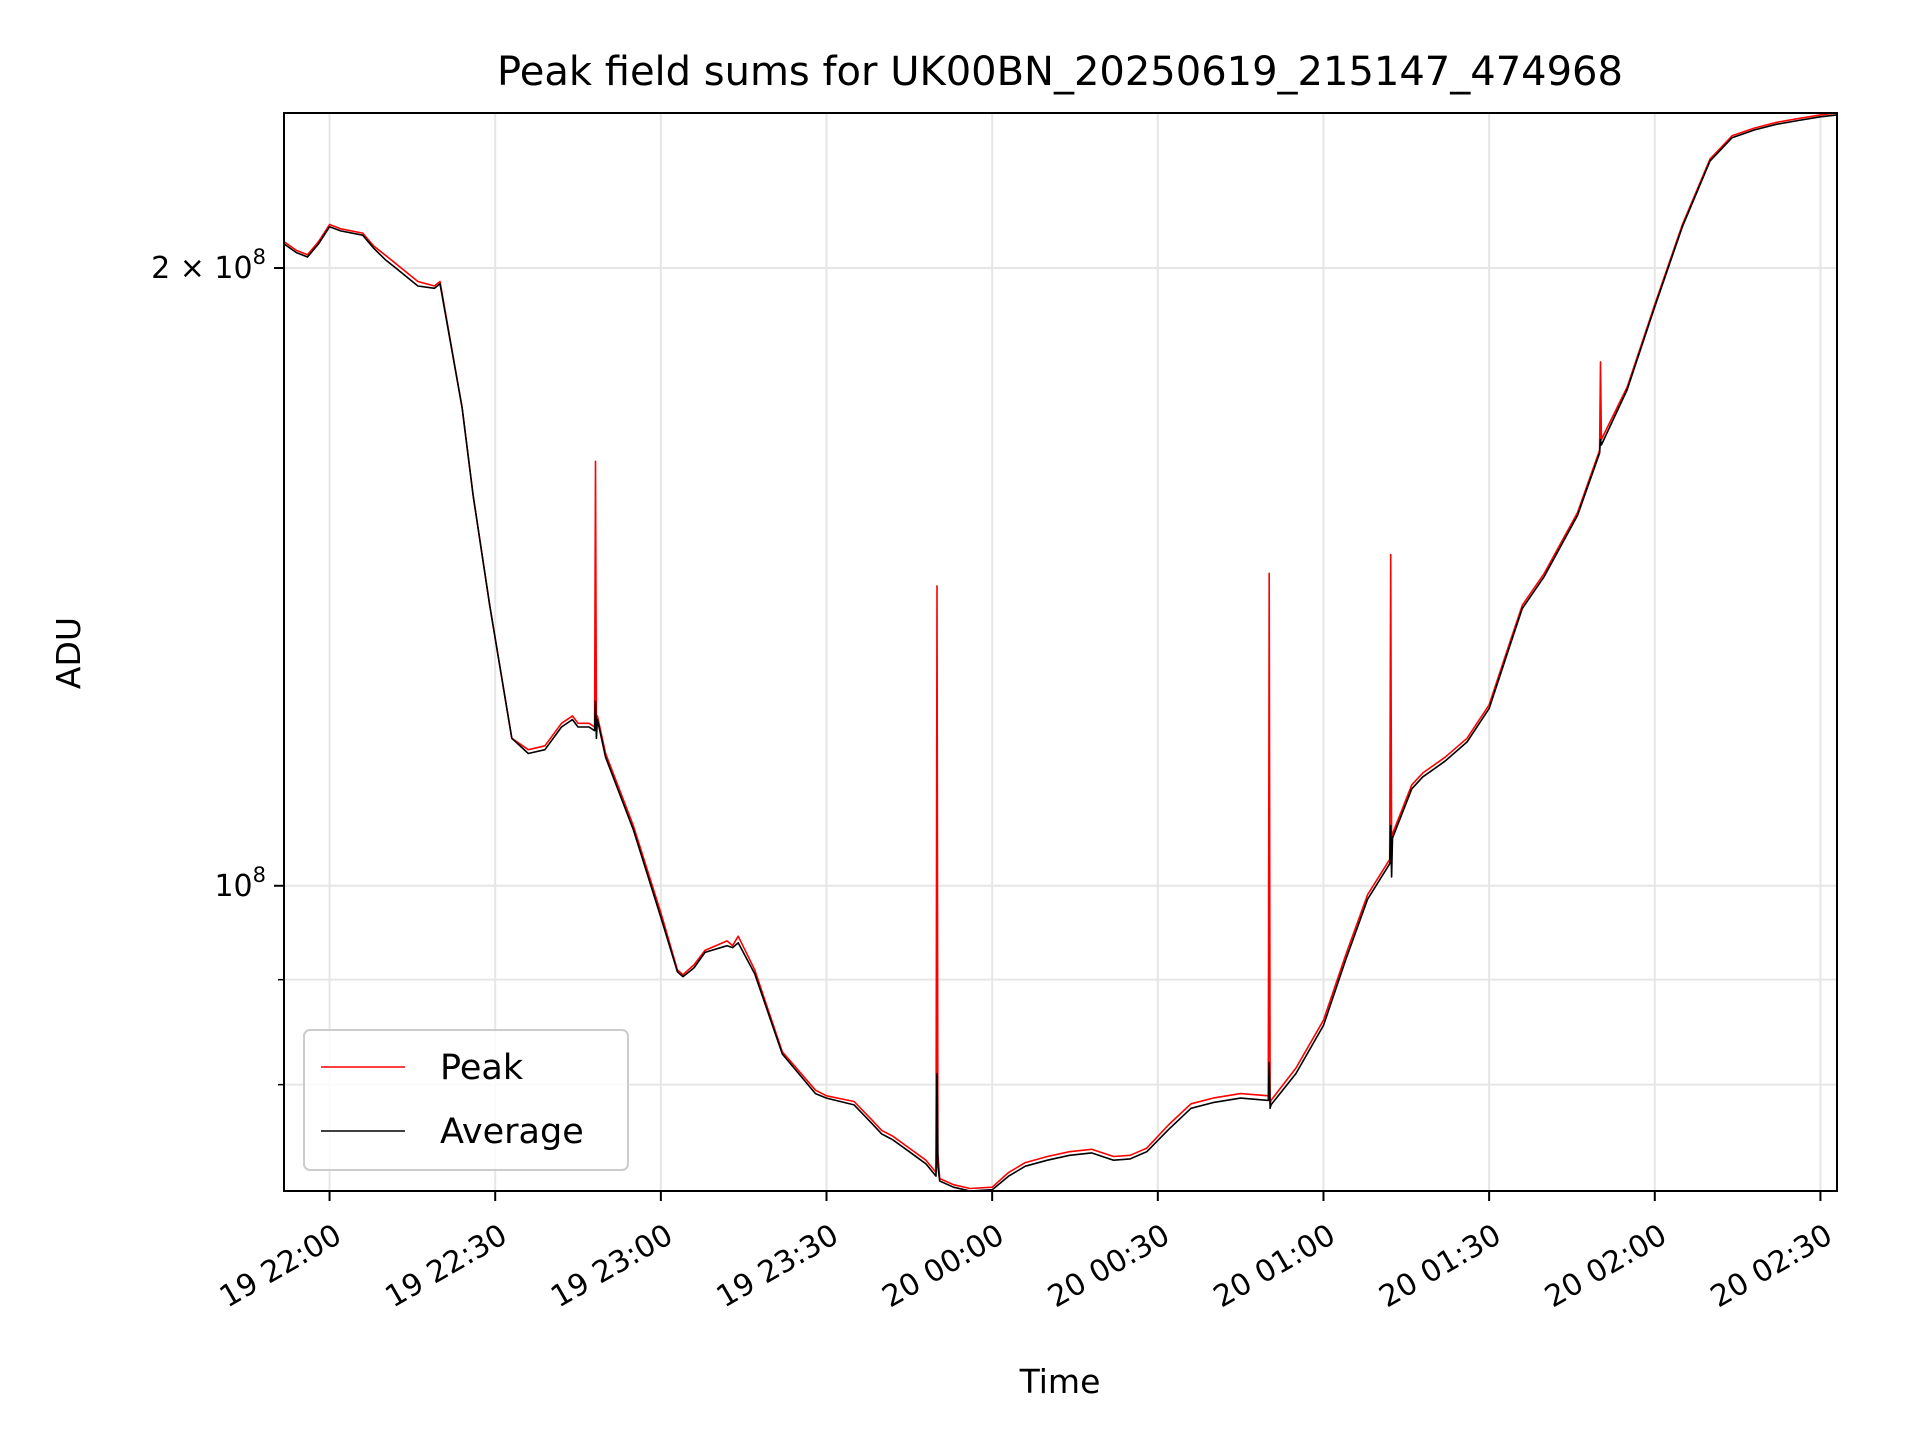 Image resolution: width=1920 pixels, height=1445 pixels. Describe the element at coordinates (233, 886) in the screenshot. I see `y-tick-label-base: 10` at that location.